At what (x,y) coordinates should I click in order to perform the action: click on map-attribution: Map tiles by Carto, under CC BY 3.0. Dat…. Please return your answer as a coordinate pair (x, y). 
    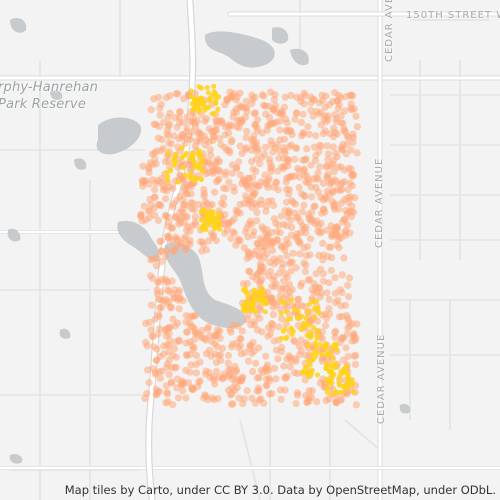
    Looking at the image, I should click on (280, 490).